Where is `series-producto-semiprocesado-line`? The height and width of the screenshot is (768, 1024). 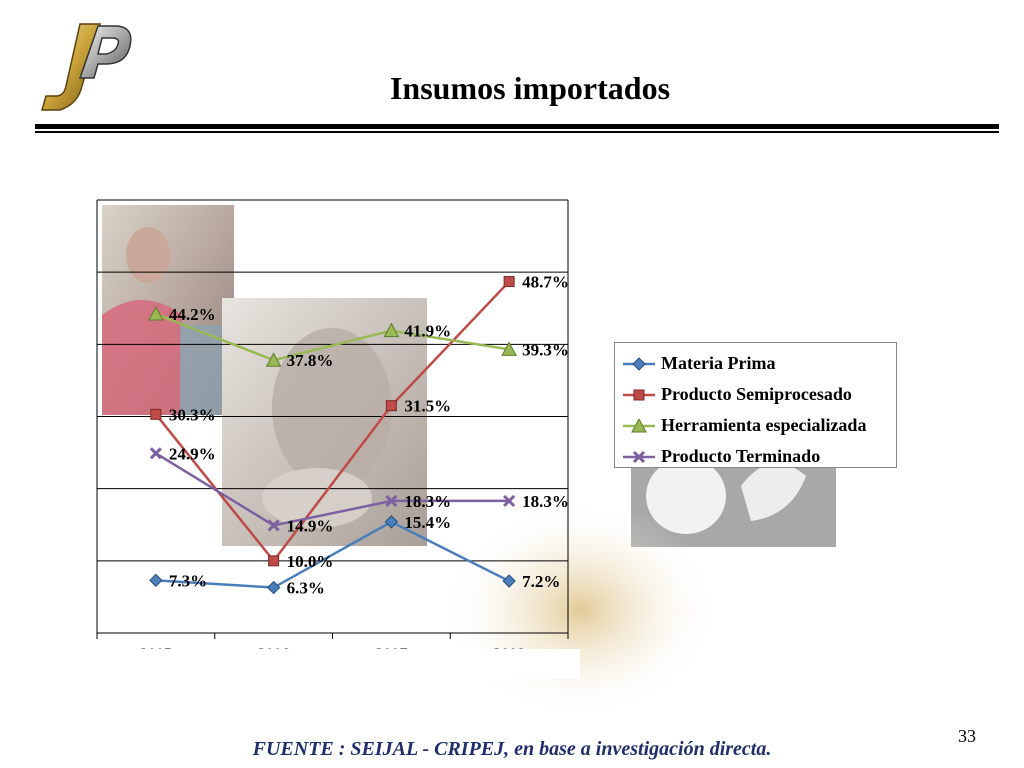 series-producto-semiprocesado-line is located at coordinates (332, 421).